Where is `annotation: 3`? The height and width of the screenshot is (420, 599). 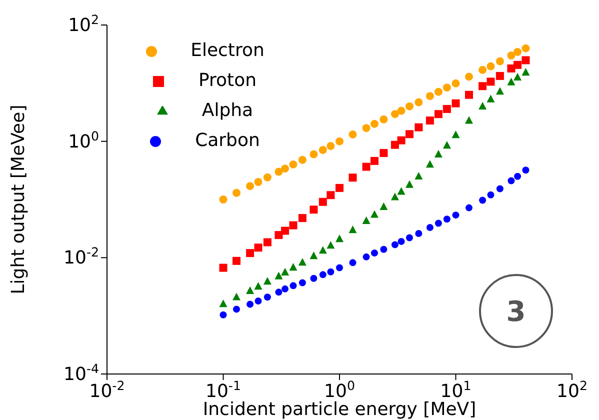 annotation: 3 is located at coordinates (516, 311).